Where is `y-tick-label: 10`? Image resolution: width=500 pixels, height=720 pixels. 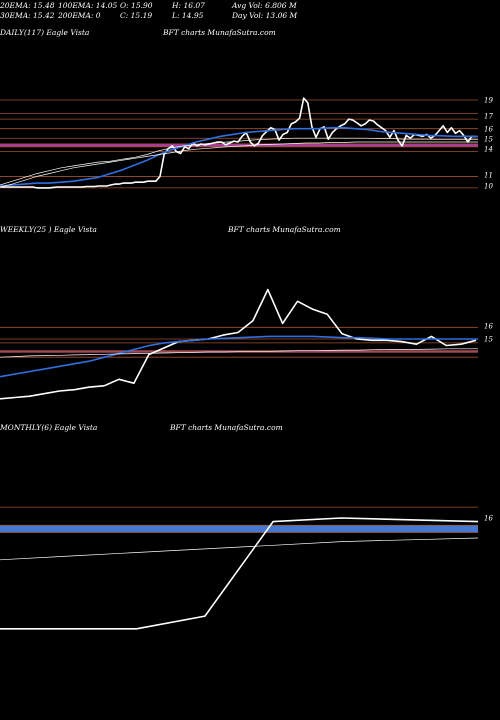
y-tick-label: 10 is located at coordinates (488, 187).